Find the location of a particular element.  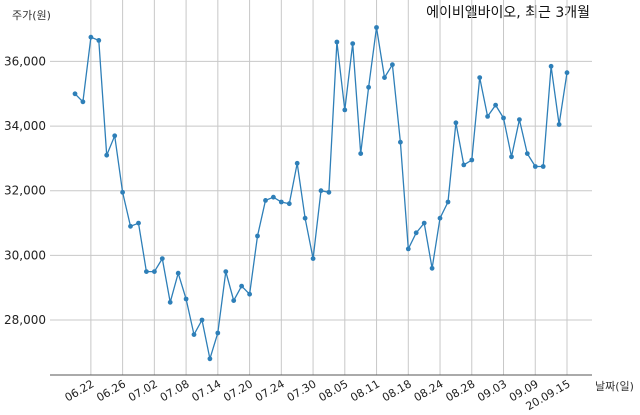

y-tick-labels: 28,000 30,000 32,000 34,000 36,000 is located at coordinates (25, 190).